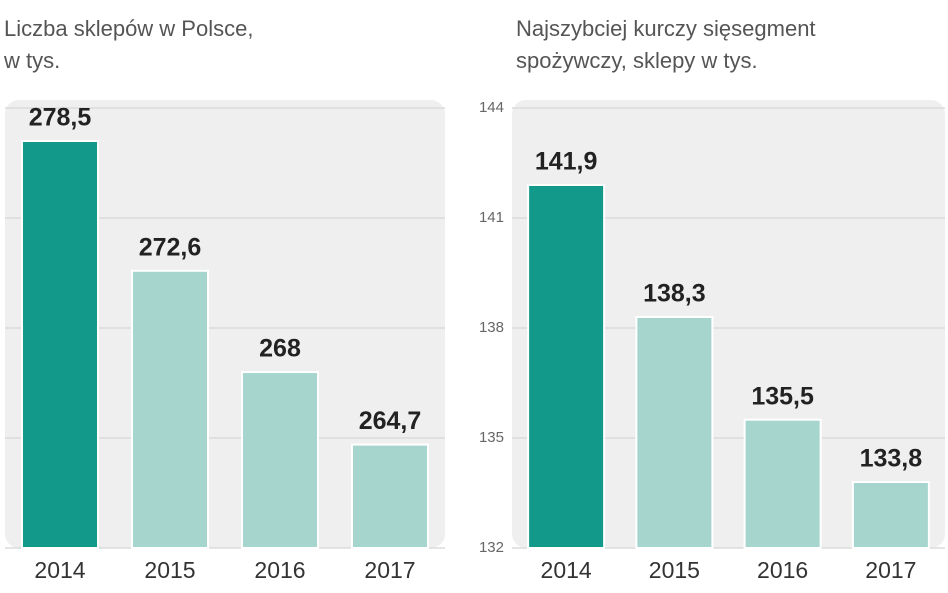 This screenshot has width=948, height=593. I want to click on y-tick-label: 132, so click(491, 547).